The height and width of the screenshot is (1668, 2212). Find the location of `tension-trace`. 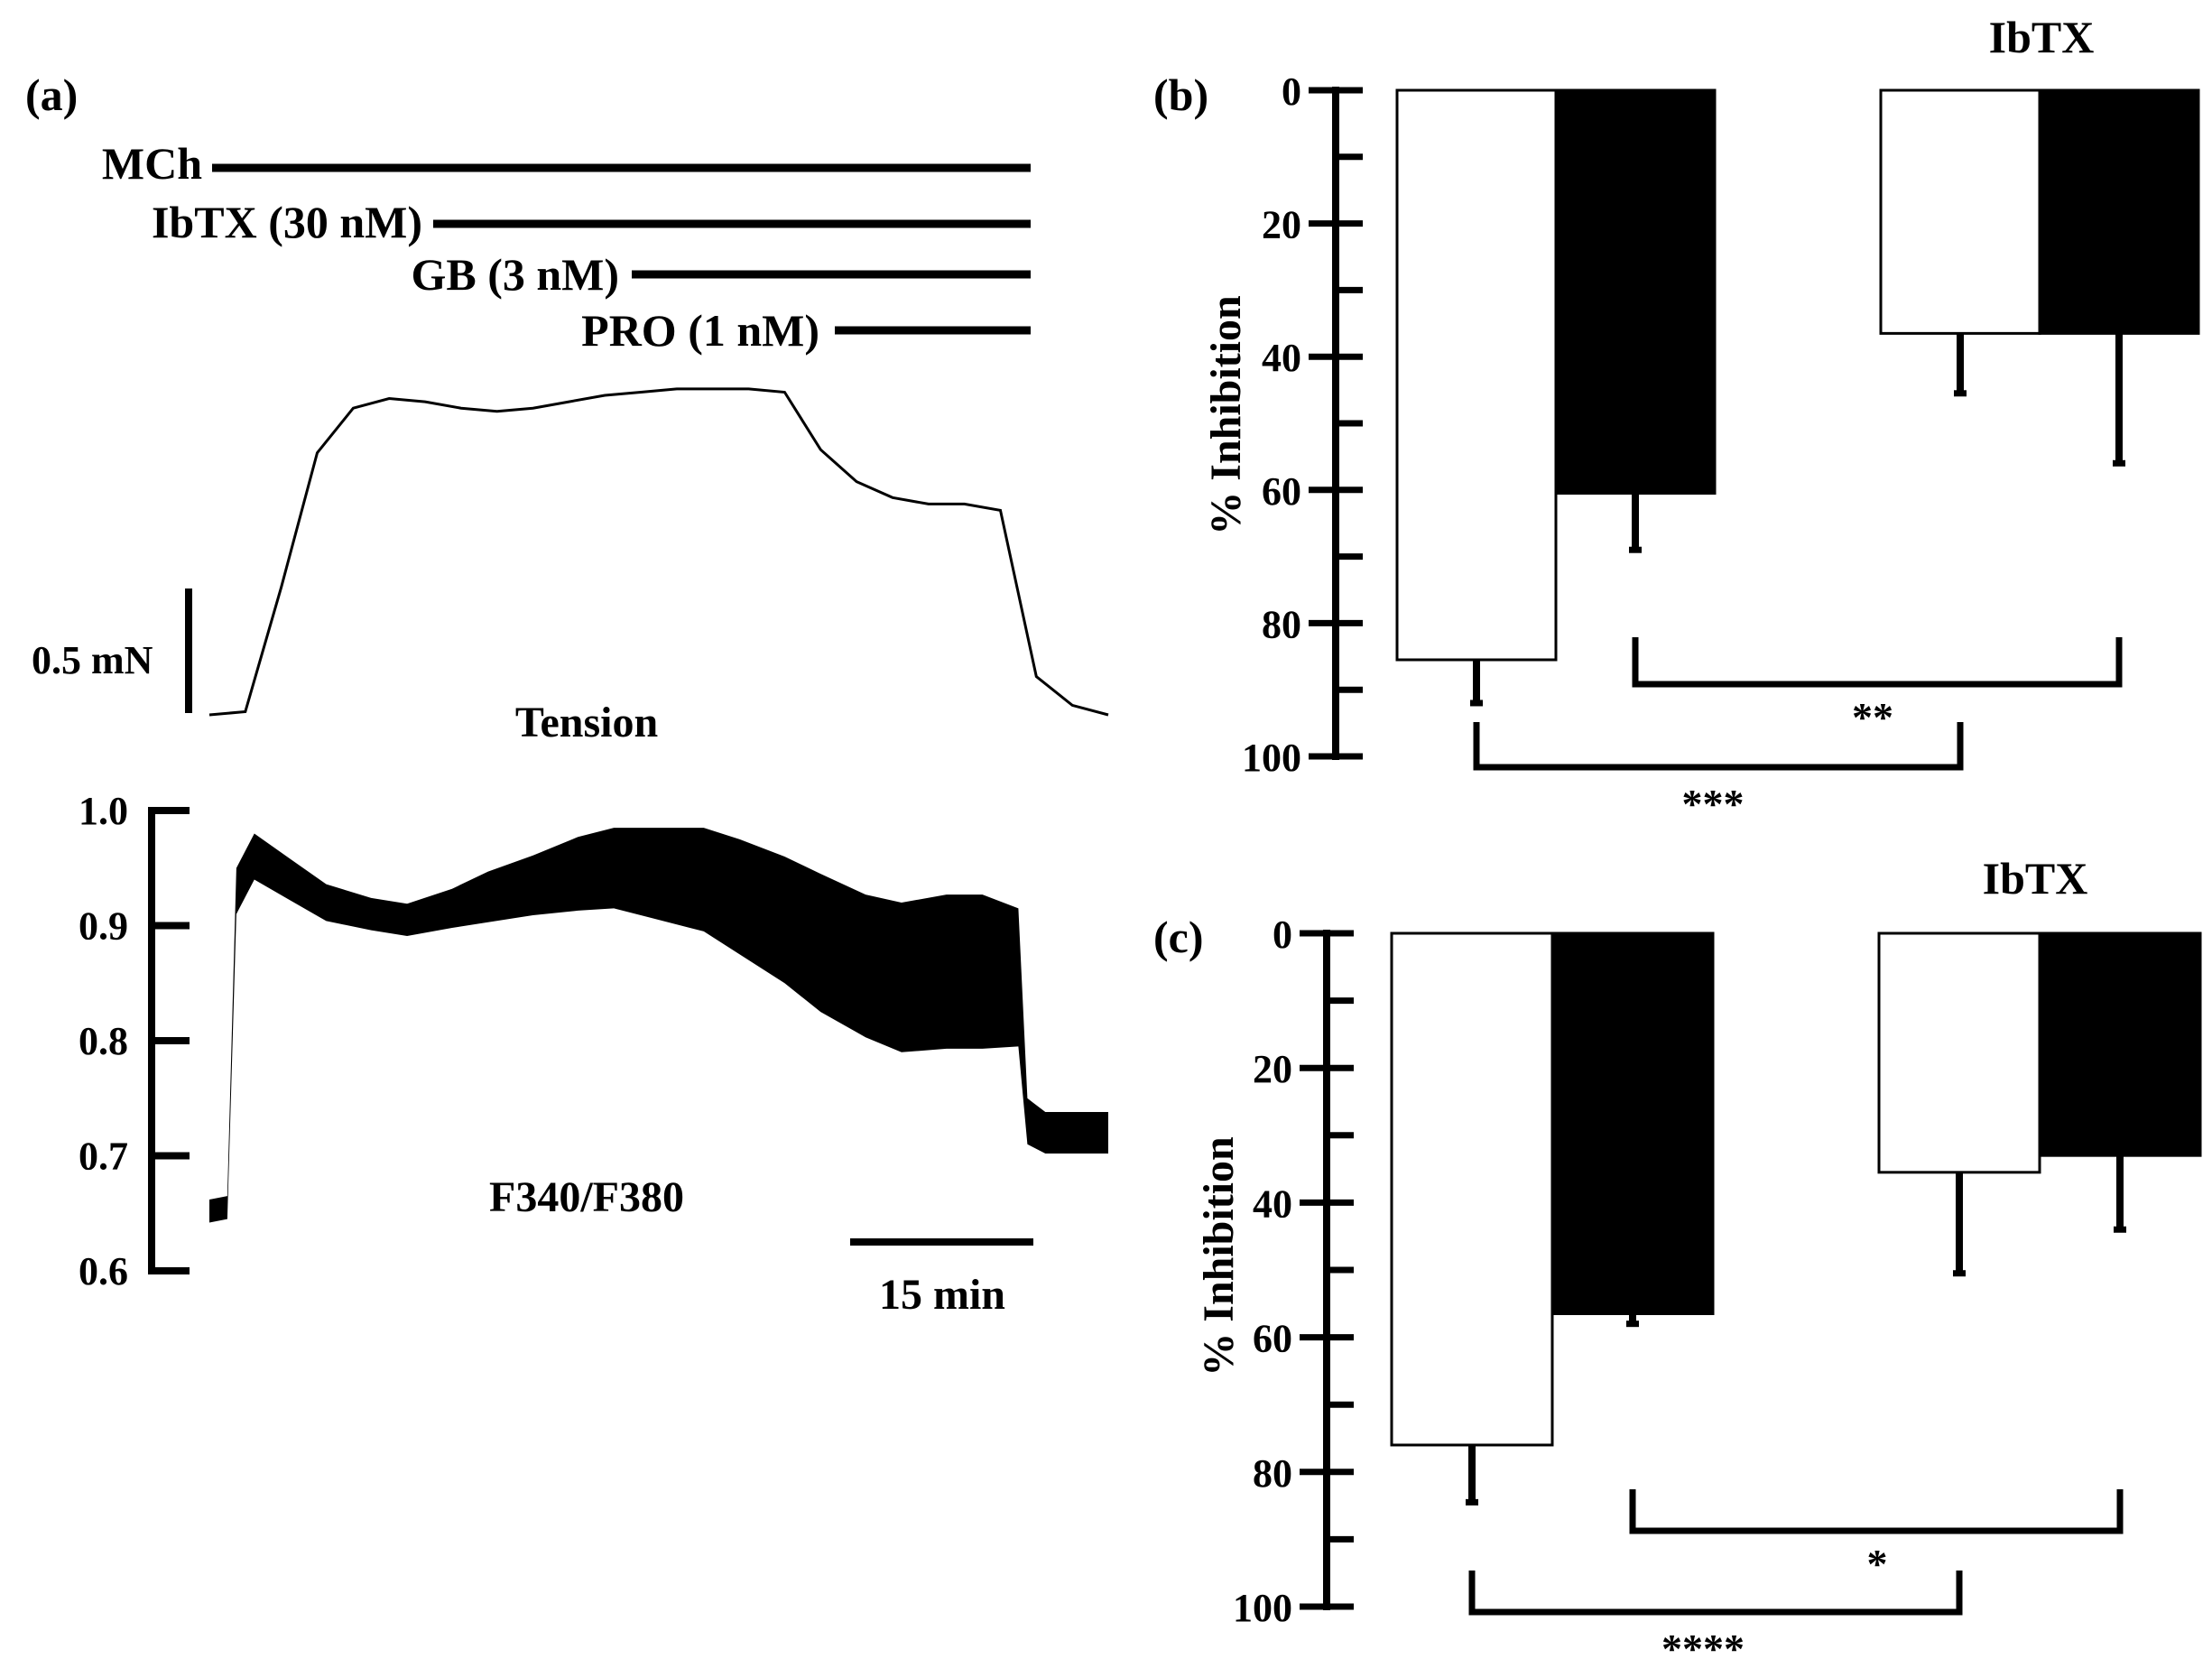

tension-trace is located at coordinates (658, 552).